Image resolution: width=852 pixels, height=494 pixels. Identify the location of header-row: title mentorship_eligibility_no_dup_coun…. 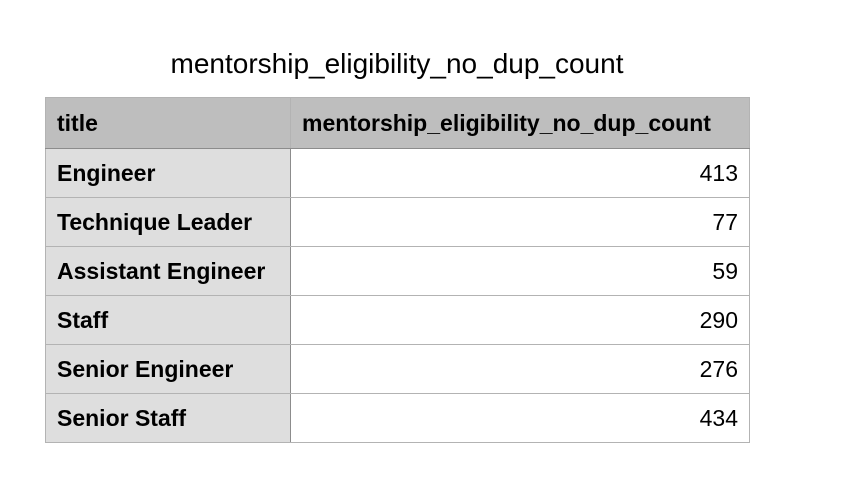
(397, 123).